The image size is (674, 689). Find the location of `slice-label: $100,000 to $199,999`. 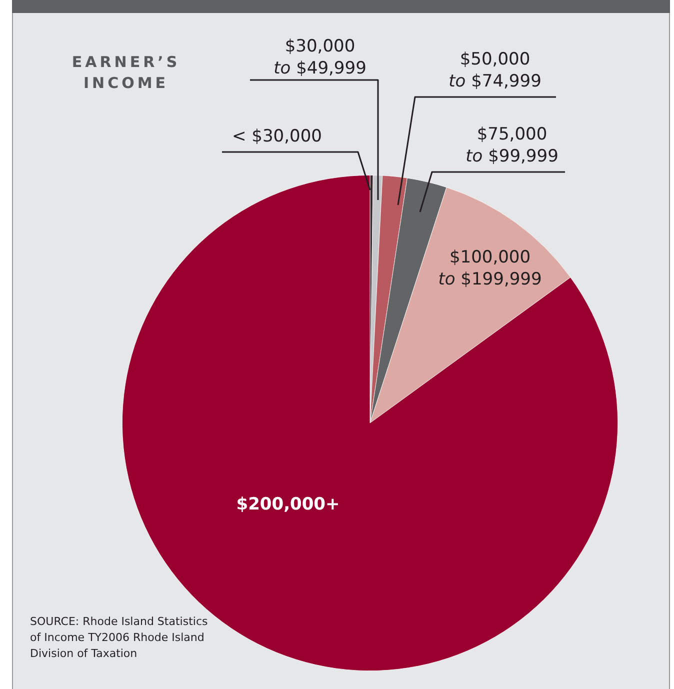

slice-label: $100,000 to $199,999 is located at coordinates (490, 268).